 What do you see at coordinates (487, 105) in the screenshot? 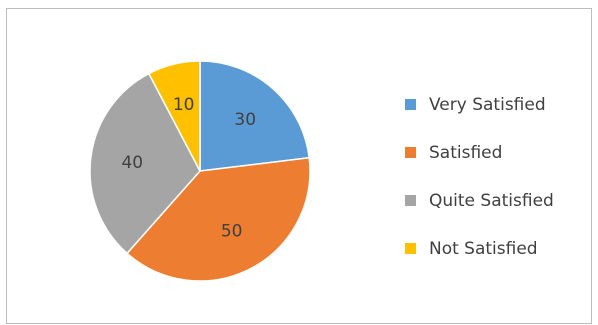
I see `legend-label-very-satisfied: Very Satisfied` at bounding box center [487, 105].